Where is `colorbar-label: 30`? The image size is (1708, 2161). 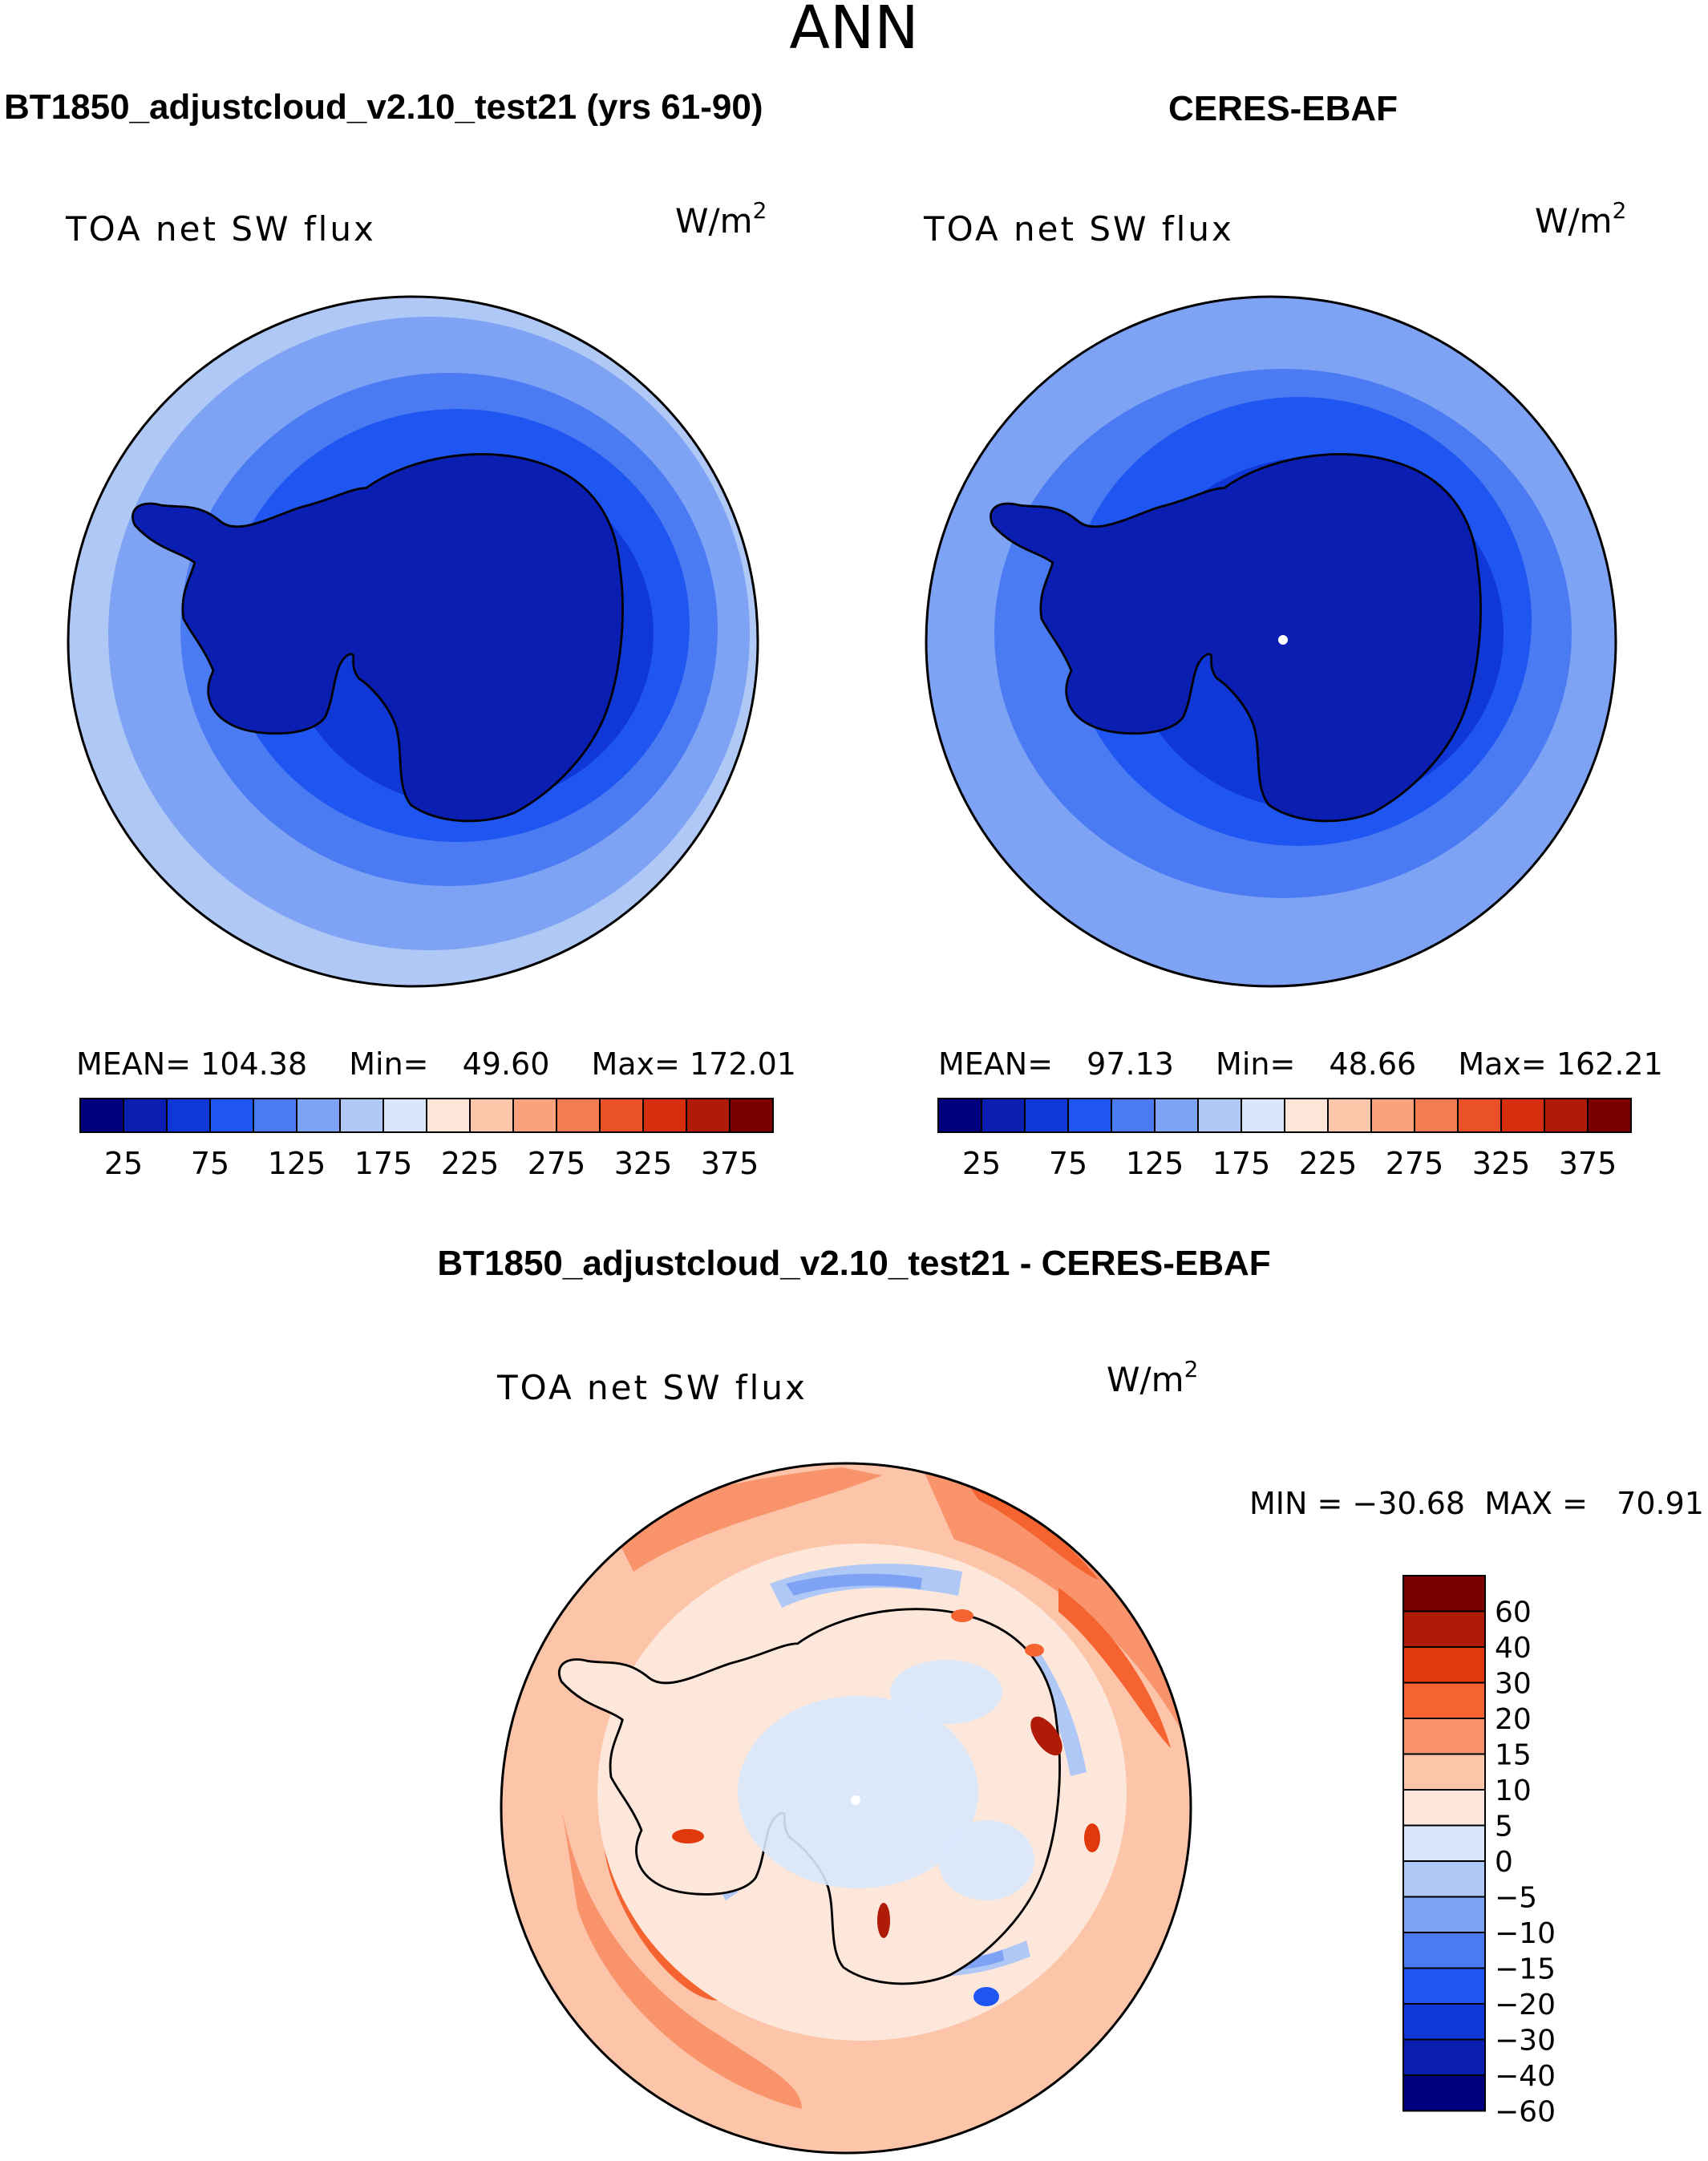 colorbar-label: 30 is located at coordinates (1513, 1684).